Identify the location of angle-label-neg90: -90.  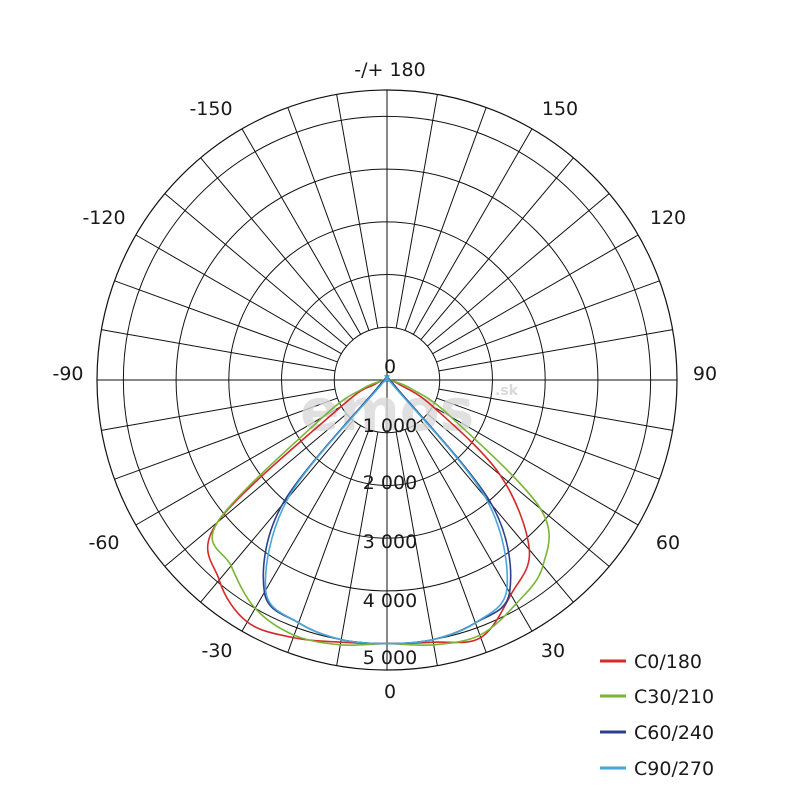
(67, 374).